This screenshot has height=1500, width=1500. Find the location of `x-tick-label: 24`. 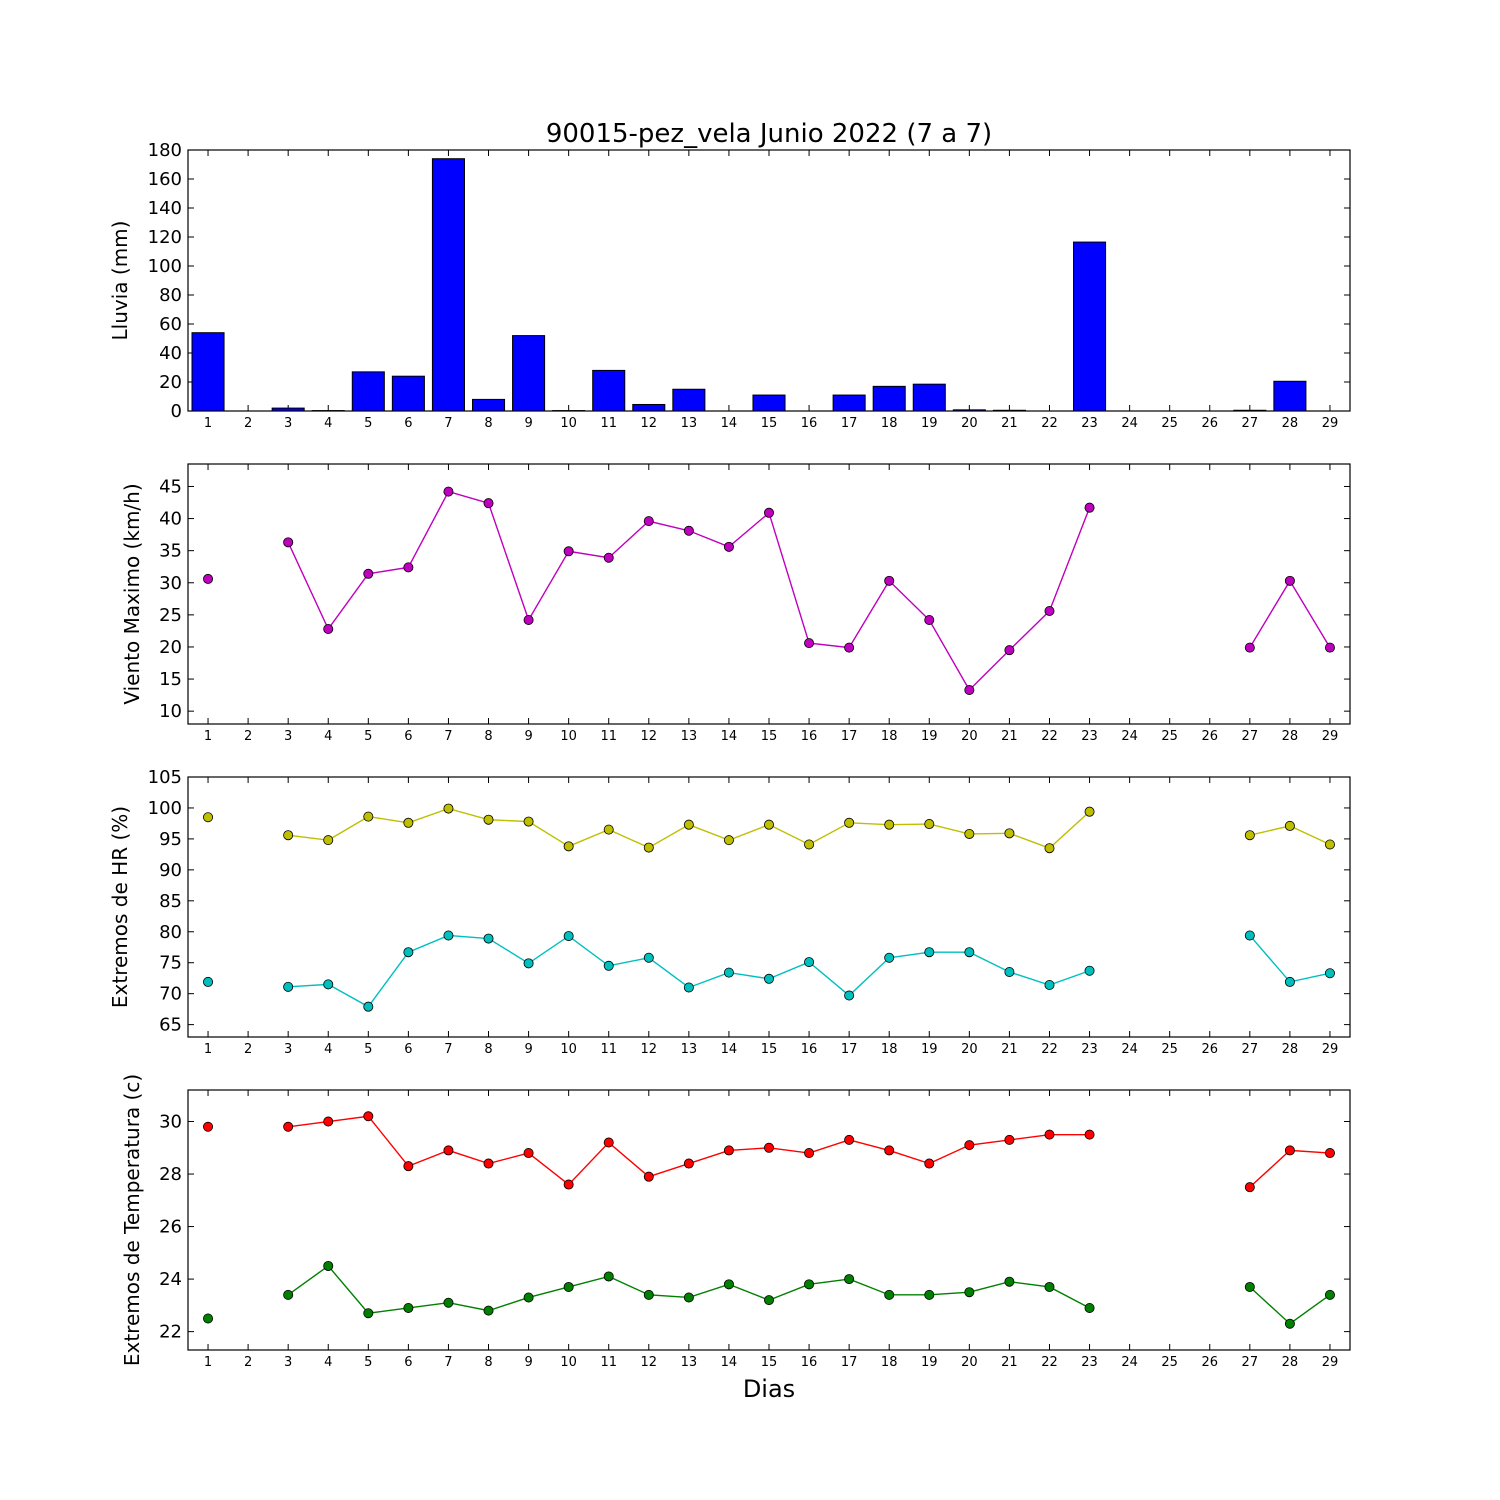

x-tick-label: 24 is located at coordinates (1129, 1049).